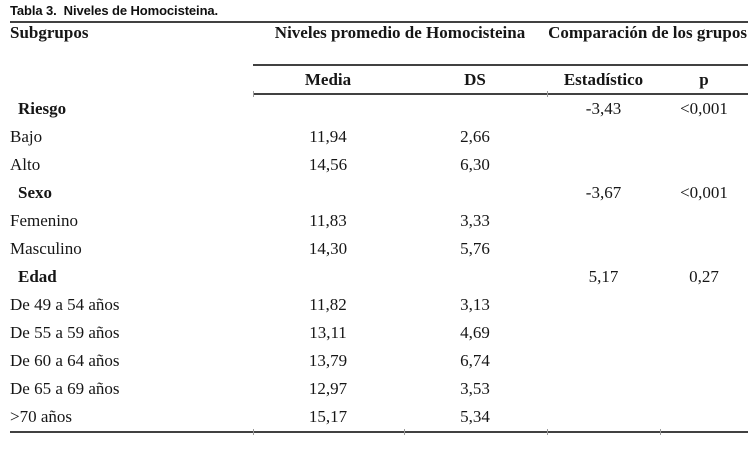 The image size is (750, 461). I want to click on table-row: De 49 a 54 años 11,82 3,13, so click(379, 305).